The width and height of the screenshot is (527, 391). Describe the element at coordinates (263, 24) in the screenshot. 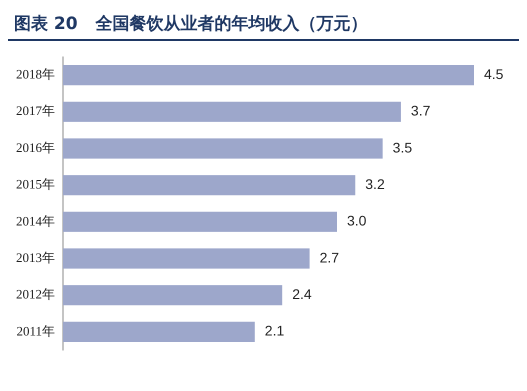

I see `chart-title: 图表 20 全国餐饮从业者的年均收入（万元）` at that location.